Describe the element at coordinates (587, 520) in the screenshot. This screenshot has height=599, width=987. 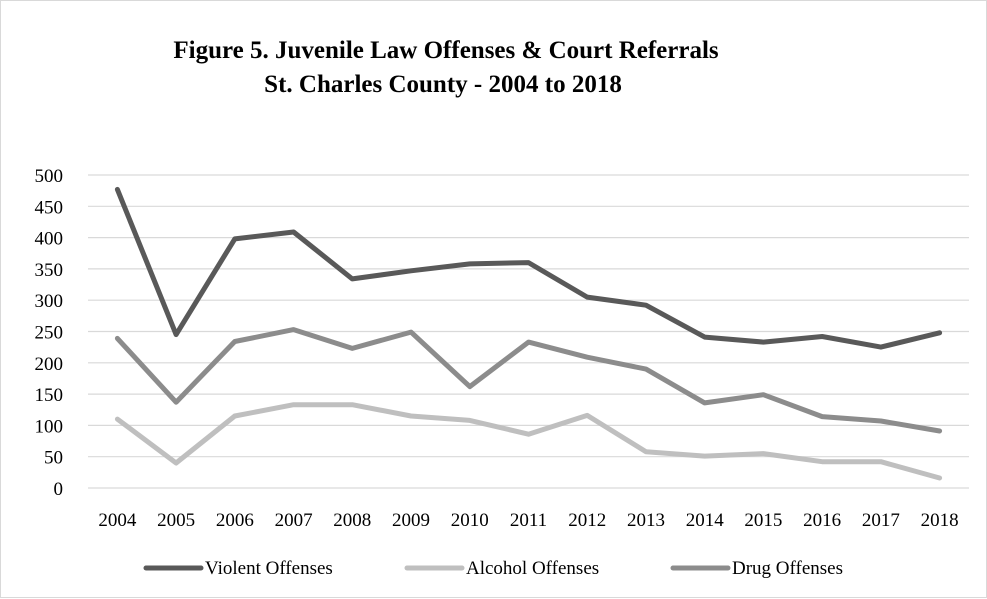
I see `x-tick-label: 2012` at that location.